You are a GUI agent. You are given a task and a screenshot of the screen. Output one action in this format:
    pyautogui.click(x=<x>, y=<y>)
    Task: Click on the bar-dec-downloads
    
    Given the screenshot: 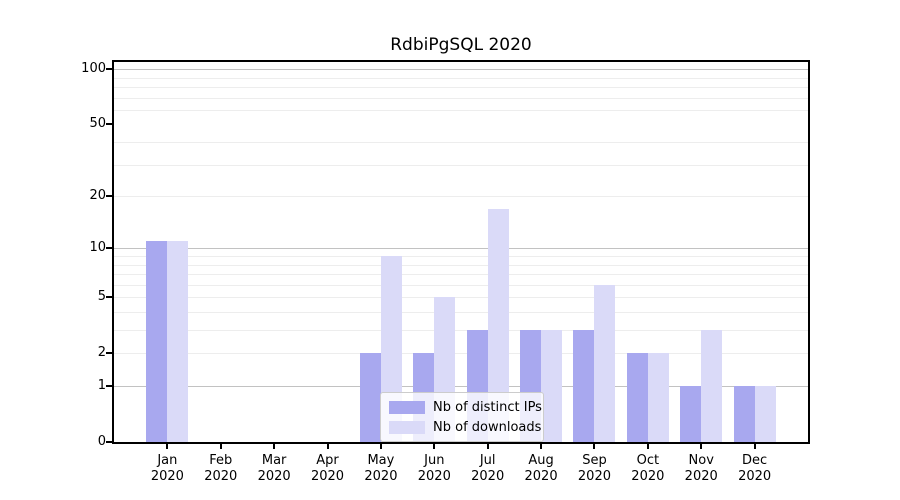 What is the action you would take?
    pyautogui.click(x=765, y=414)
    